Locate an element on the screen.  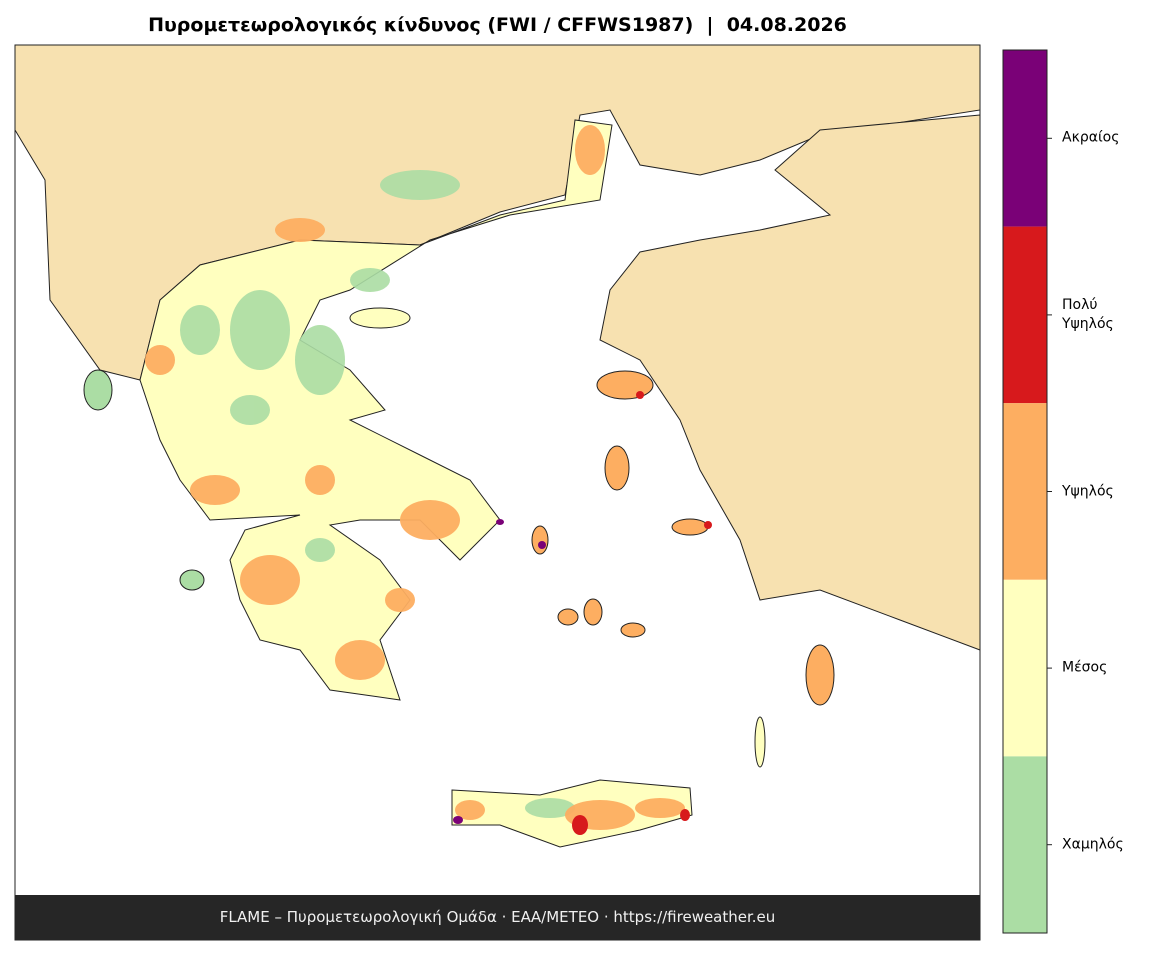
colorbar-label: Χαμηλός is located at coordinates (1093, 844).